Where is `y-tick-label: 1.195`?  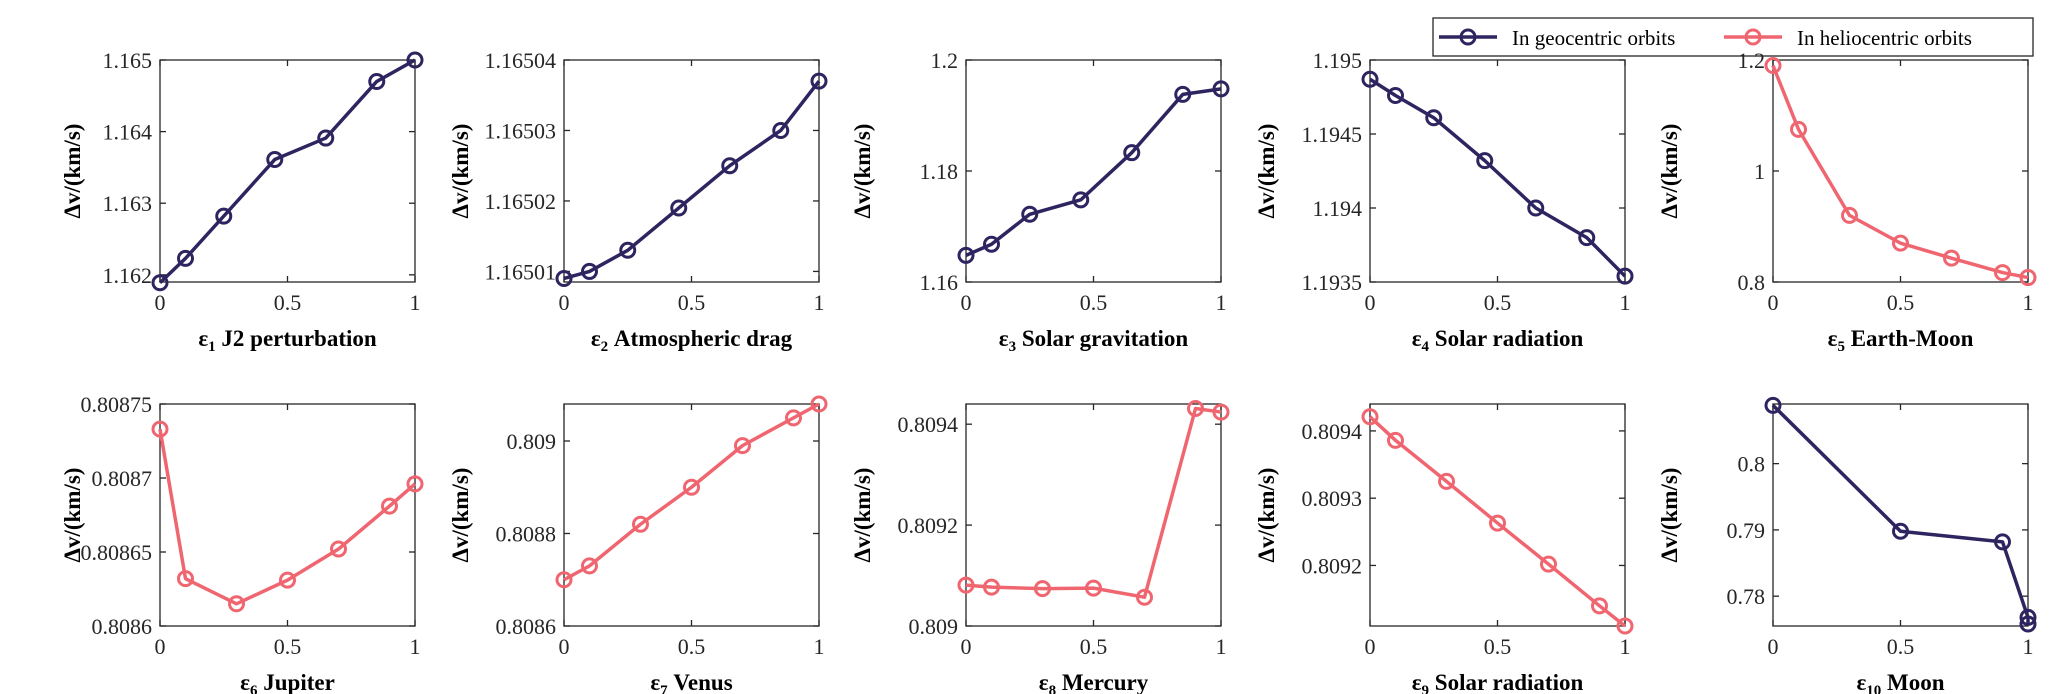
y-tick-label: 1.195 is located at coordinates (1338, 60).